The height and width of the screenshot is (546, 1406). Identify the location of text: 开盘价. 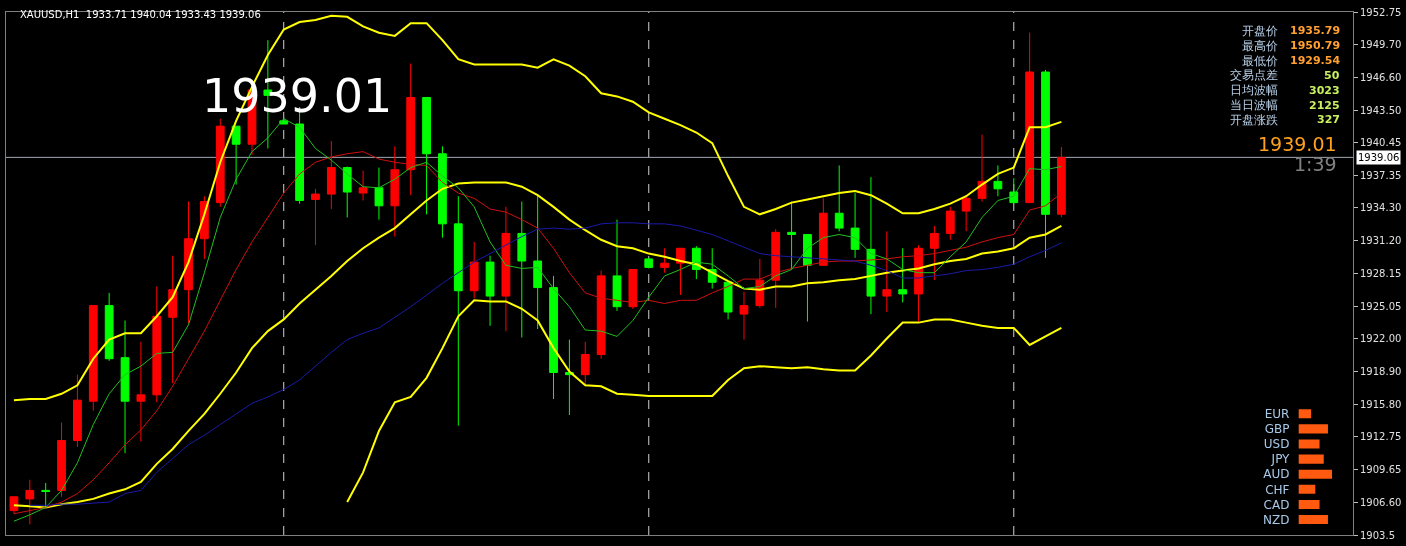
(1260, 31).